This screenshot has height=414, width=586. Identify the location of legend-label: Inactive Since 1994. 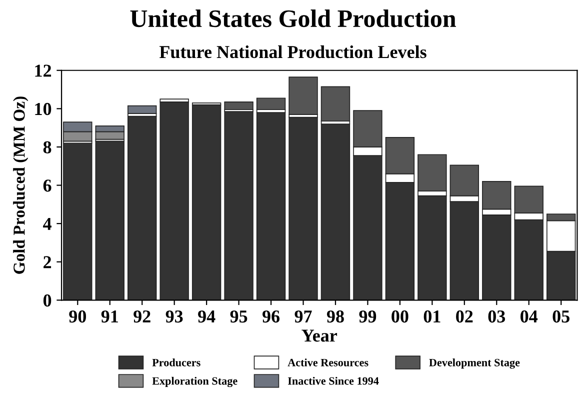
(333, 380).